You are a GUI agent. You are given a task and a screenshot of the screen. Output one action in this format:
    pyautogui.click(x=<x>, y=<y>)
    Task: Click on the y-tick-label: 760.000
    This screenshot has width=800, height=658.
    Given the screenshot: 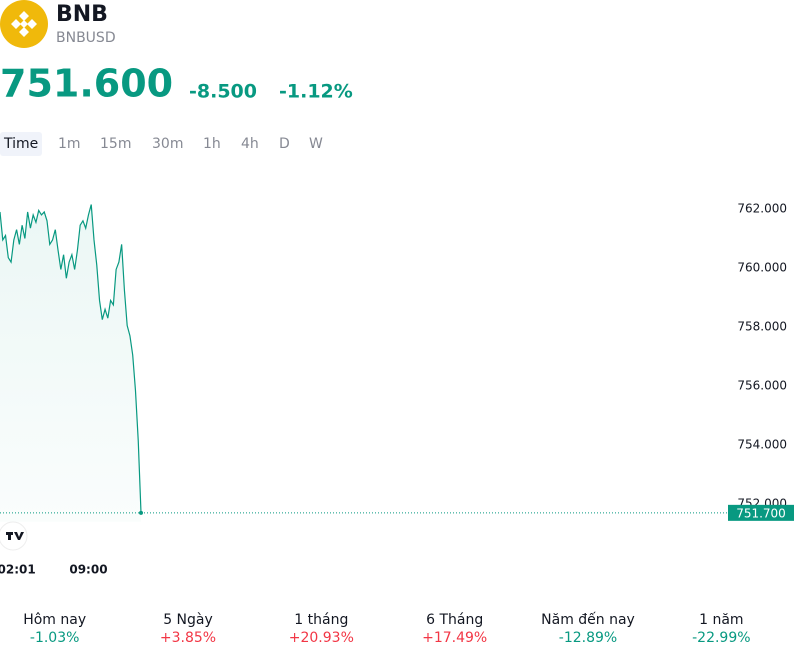 What is the action you would take?
    pyautogui.click(x=762, y=268)
    